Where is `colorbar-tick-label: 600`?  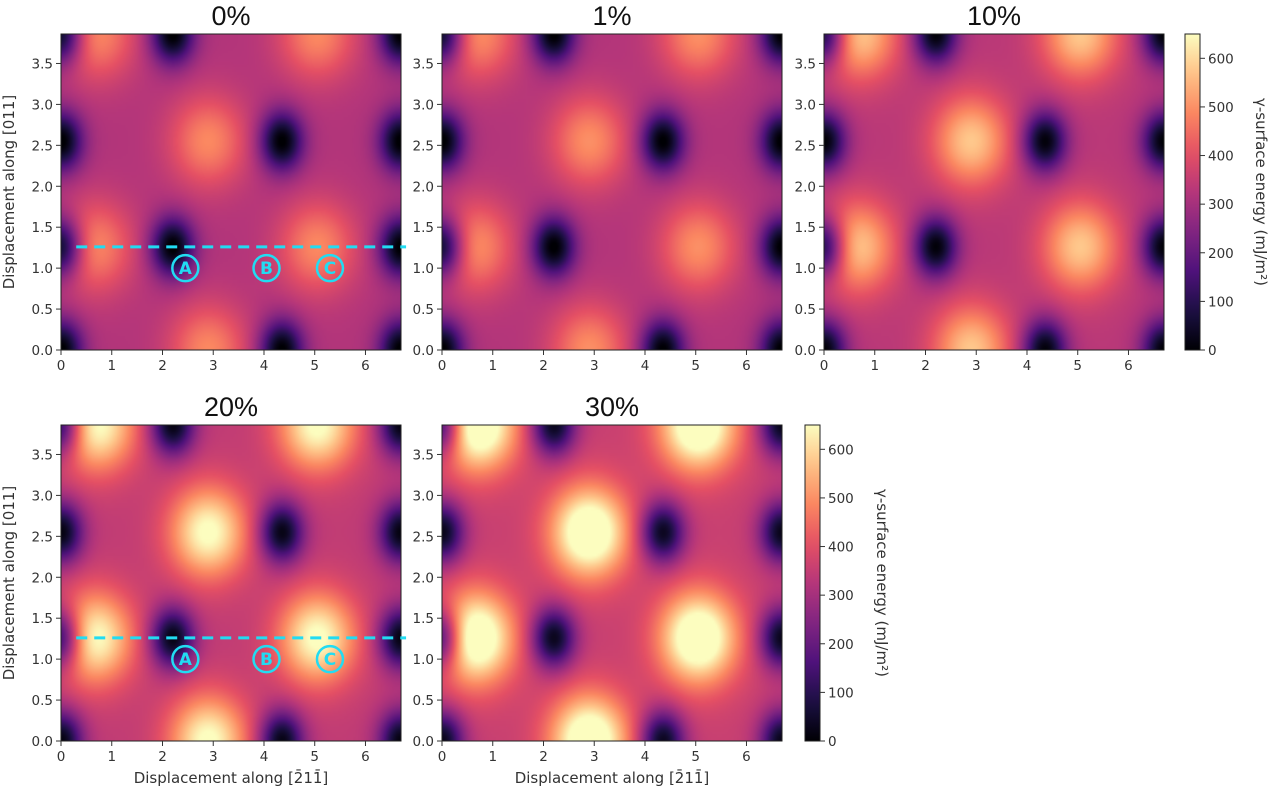 colorbar-tick-label: 600 is located at coordinates (1221, 59).